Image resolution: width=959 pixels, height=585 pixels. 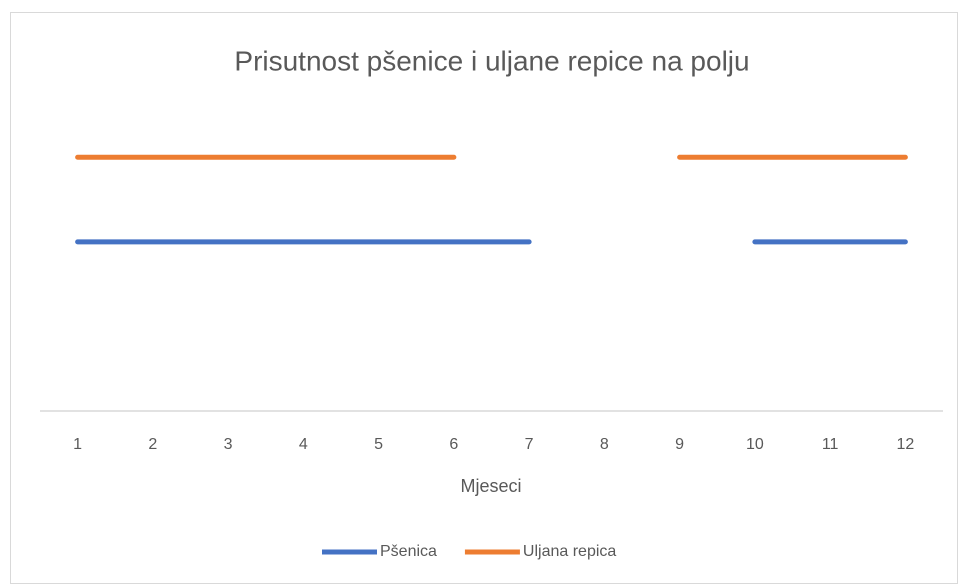 What do you see at coordinates (529, 444) in the screenshot?
I see `x-tick-label: 7` at bounding box center [529, 444].